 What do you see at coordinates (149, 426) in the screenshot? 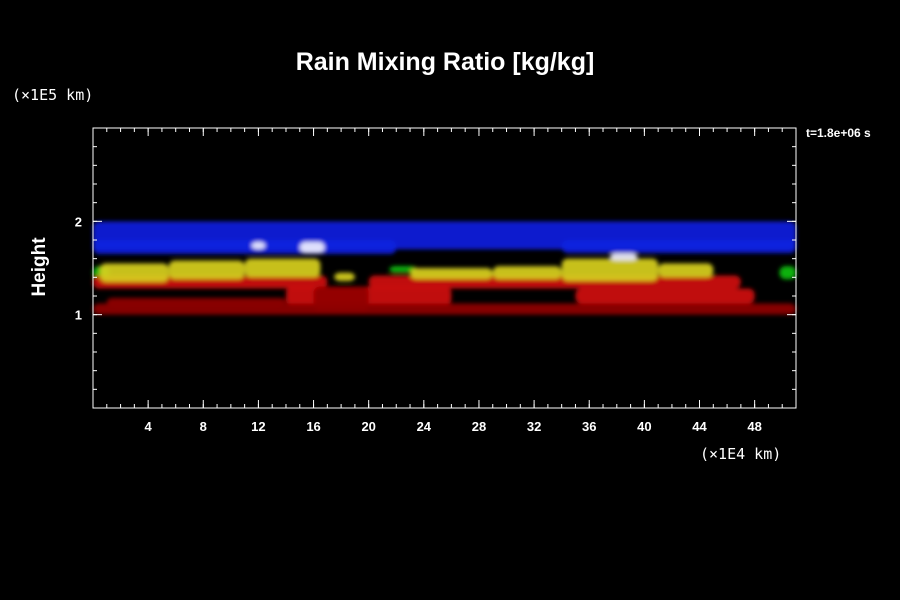
I see `x-tick-label-4: 4` at bounding box center [149, 426].